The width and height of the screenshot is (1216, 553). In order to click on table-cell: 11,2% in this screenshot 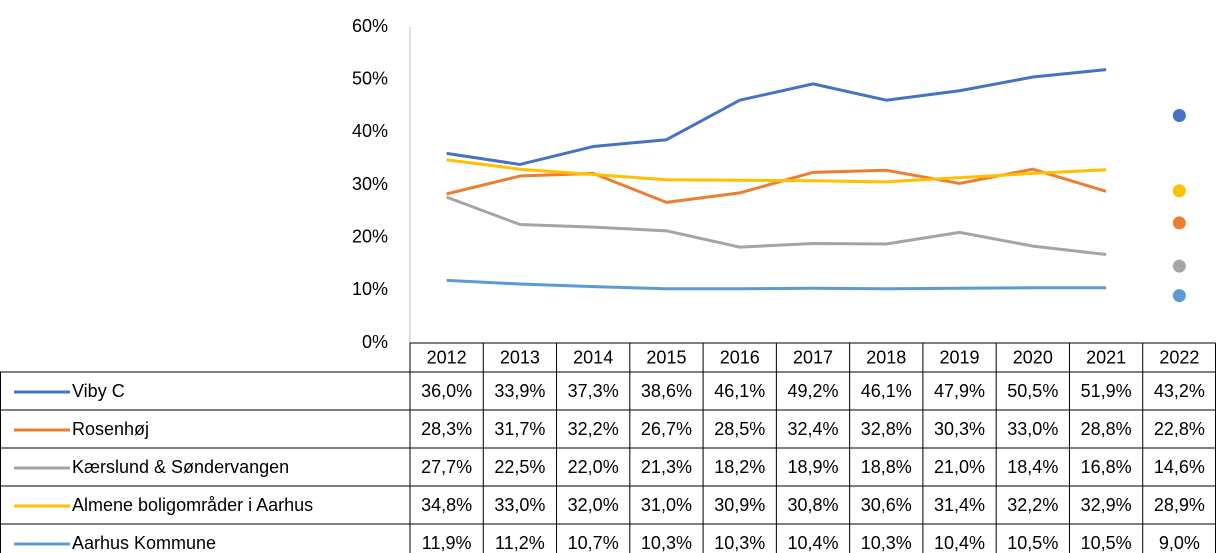, I will do `click(520, 543)`.